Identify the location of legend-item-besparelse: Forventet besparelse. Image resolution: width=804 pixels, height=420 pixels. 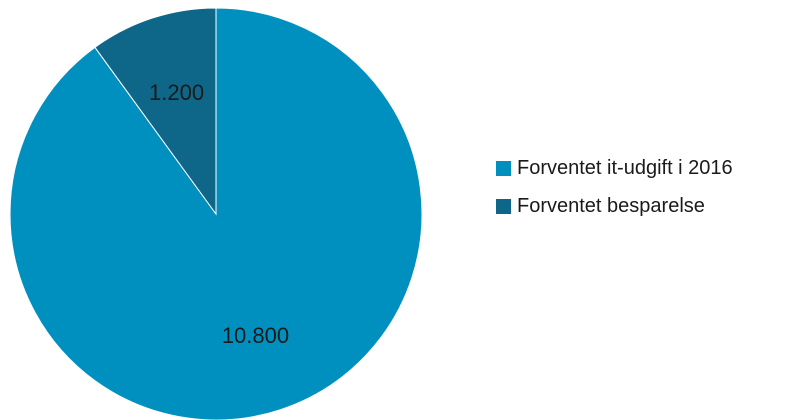
(614, 206).